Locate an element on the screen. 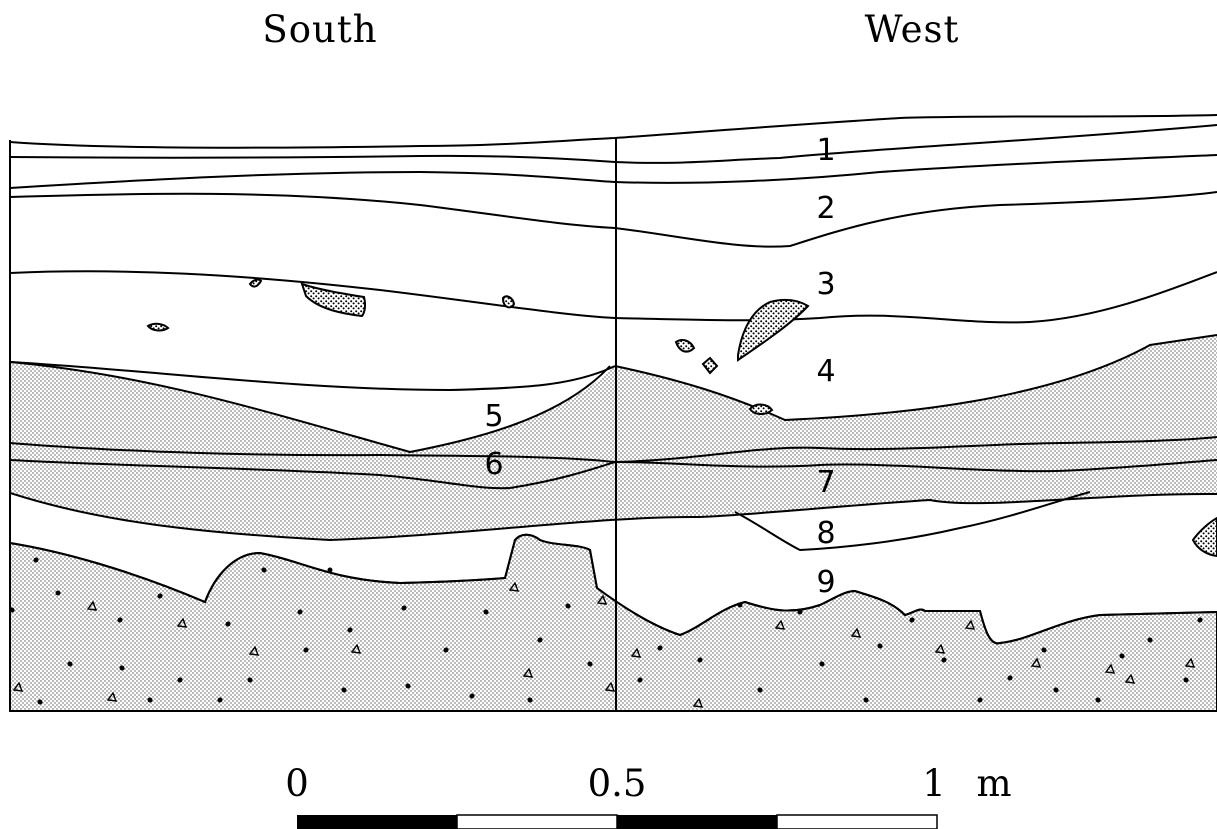 Image resolution: width=1217 pixels, height=829 pixels. stone-large-west is located at coordinates (773, 330).